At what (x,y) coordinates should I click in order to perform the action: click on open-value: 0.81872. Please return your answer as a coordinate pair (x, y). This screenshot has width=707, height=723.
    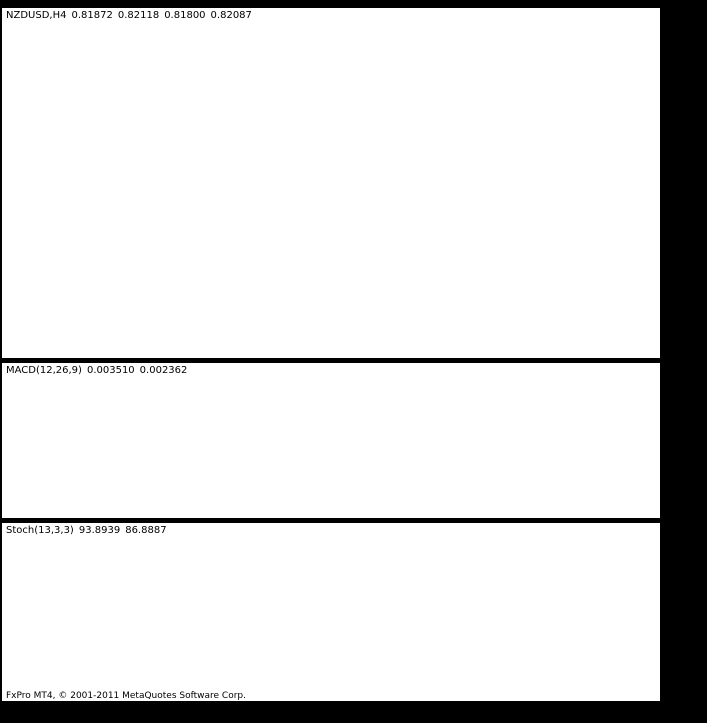
    Looking at the image, I should click on (92, 15).